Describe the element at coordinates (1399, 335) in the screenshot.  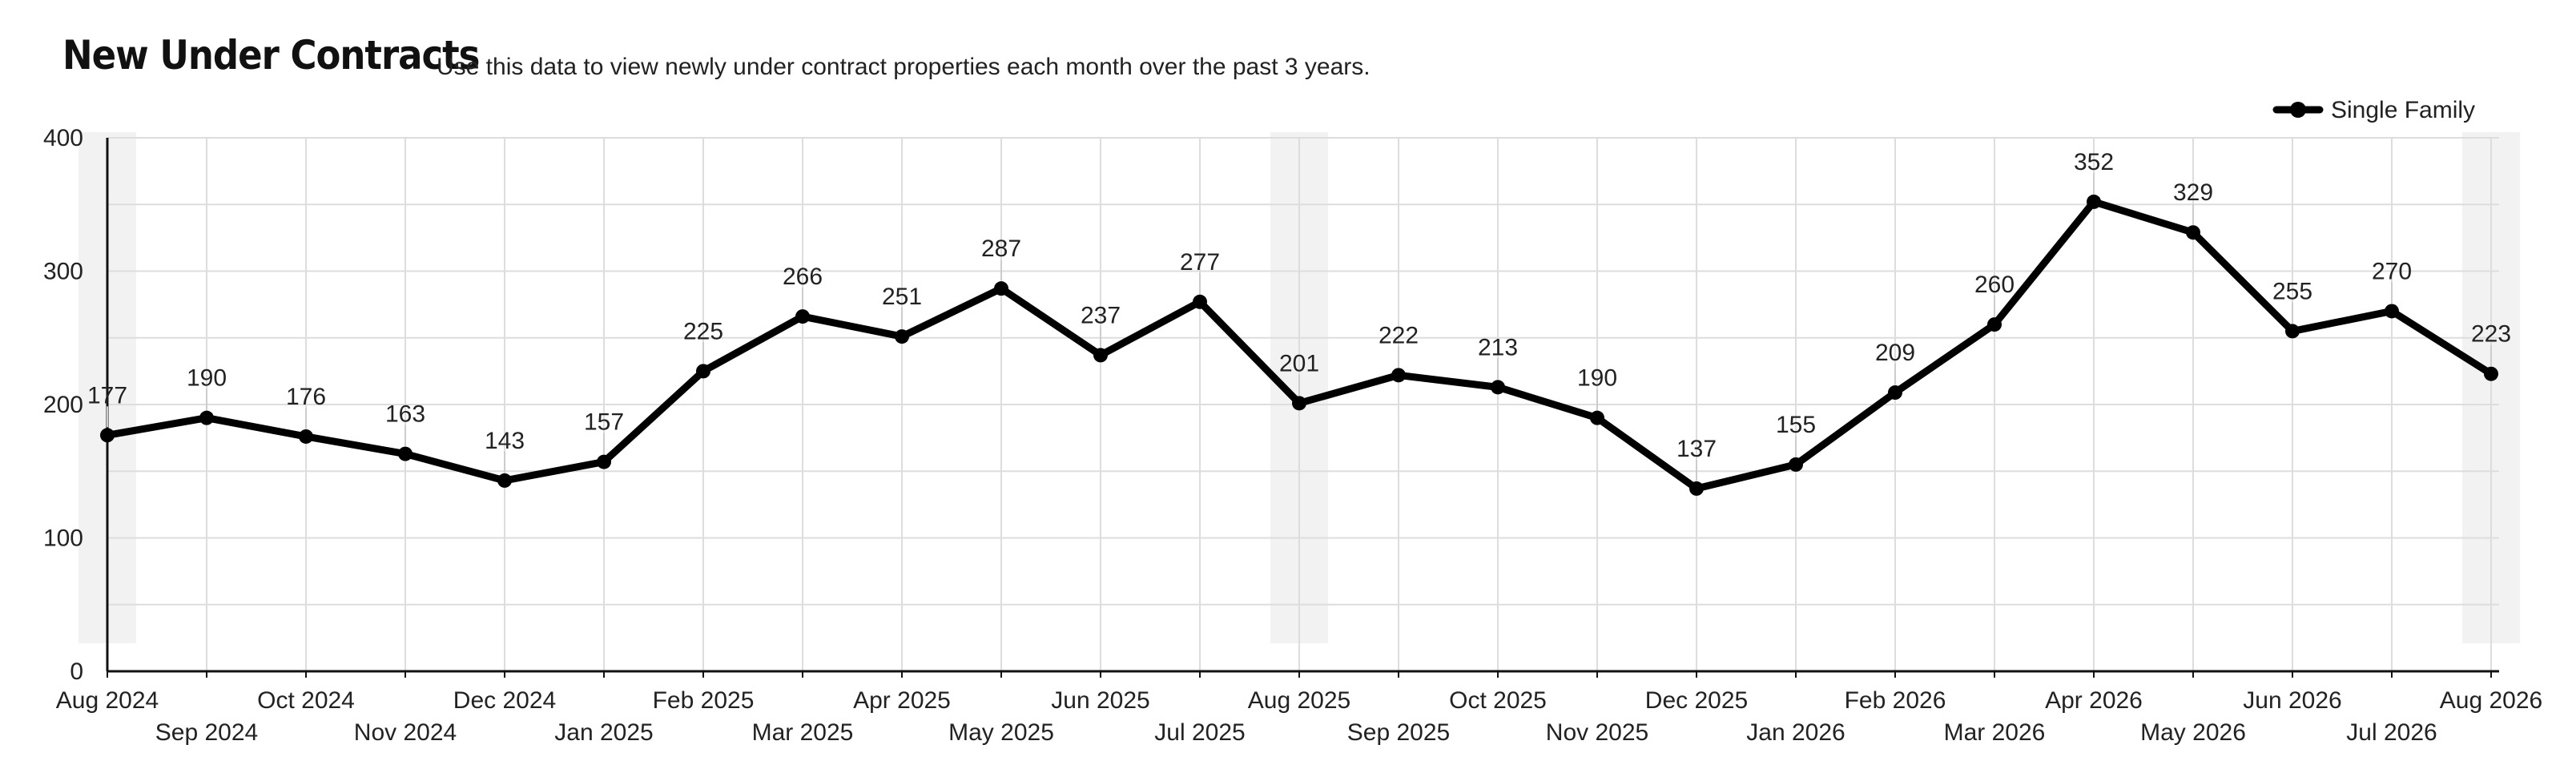
I see `data-label: 222` at that location.